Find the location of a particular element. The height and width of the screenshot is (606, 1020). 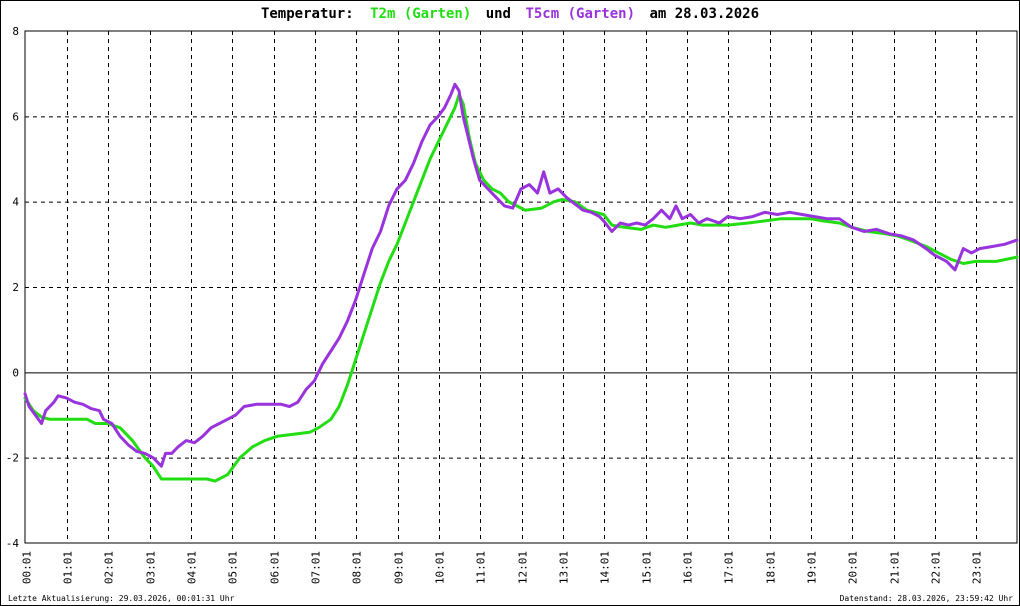

x-tick-label: 05:01 is located at coordinates (233, 567).